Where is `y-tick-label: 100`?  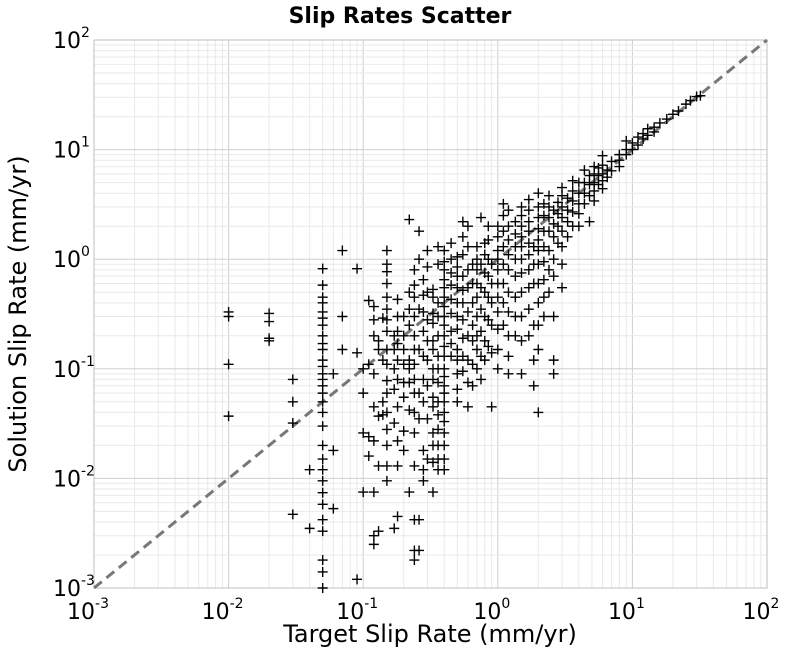
y-tick-label: 100 is located at coordinates (71, 258).